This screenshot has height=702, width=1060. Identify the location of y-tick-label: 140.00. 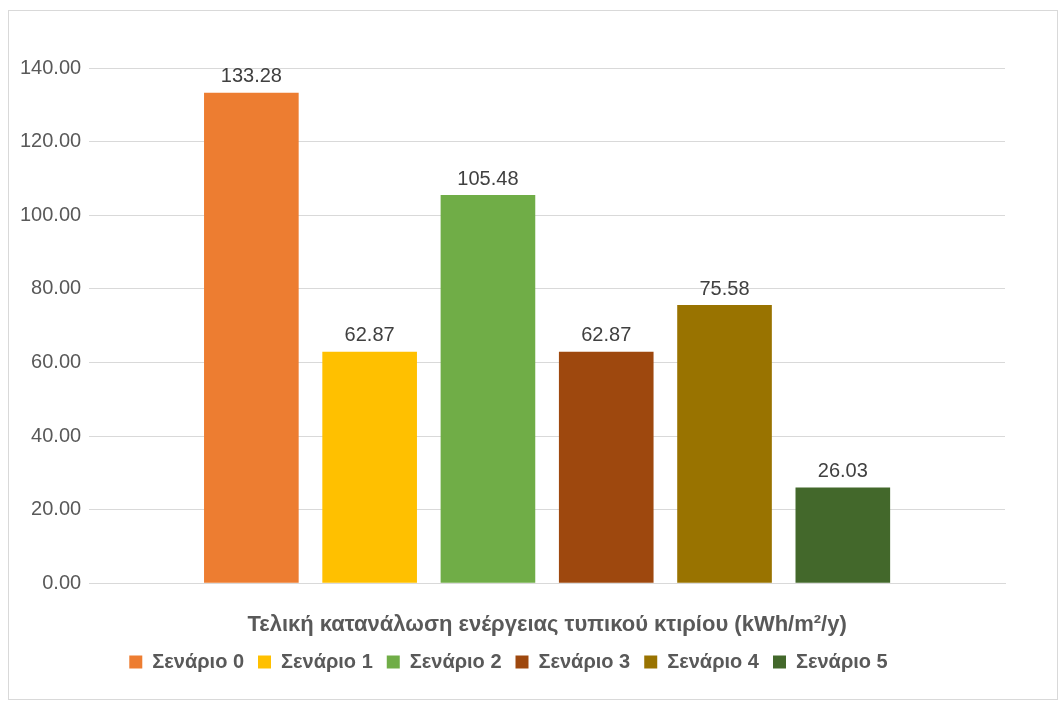
(51, 66).